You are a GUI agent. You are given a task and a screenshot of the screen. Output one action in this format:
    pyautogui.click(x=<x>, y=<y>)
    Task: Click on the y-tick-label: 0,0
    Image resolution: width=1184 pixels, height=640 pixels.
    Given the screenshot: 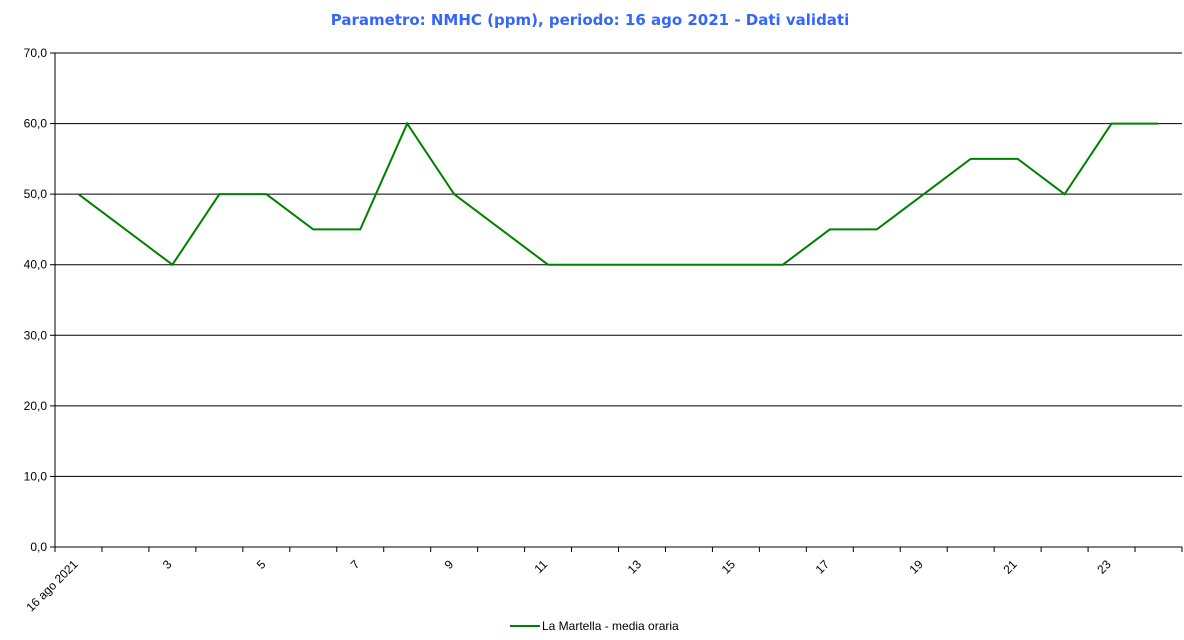 What is the action you would take?
    pyautogui.click(x=38, y=547)
    